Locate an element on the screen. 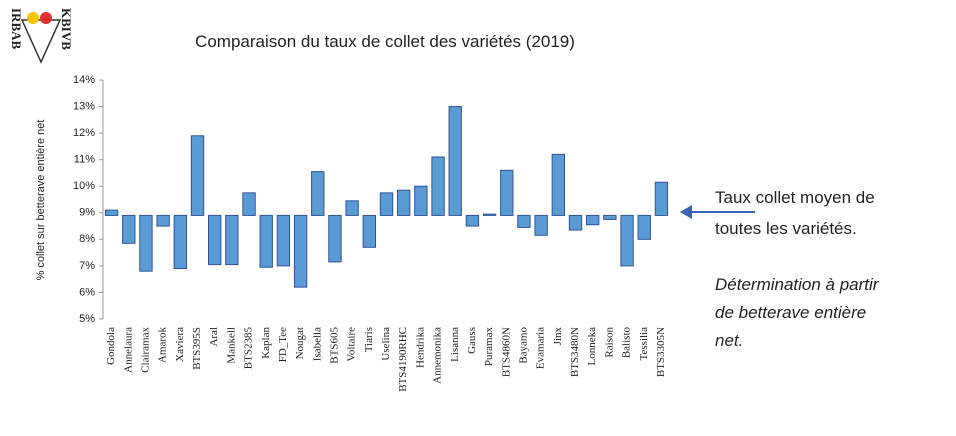 This screenshot has height=436, width=956. x-tick-label: Lonneka is located at coordinates (592, 346).